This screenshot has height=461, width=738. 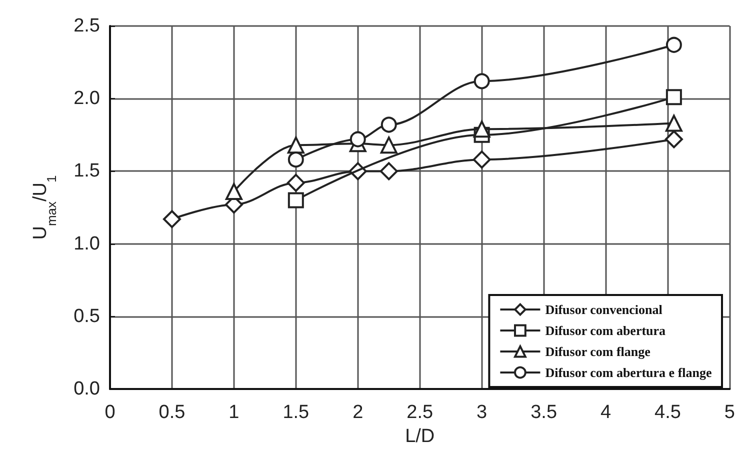 I want to click on y-axis-title: Umax/U1, so click(x=44, y=207).